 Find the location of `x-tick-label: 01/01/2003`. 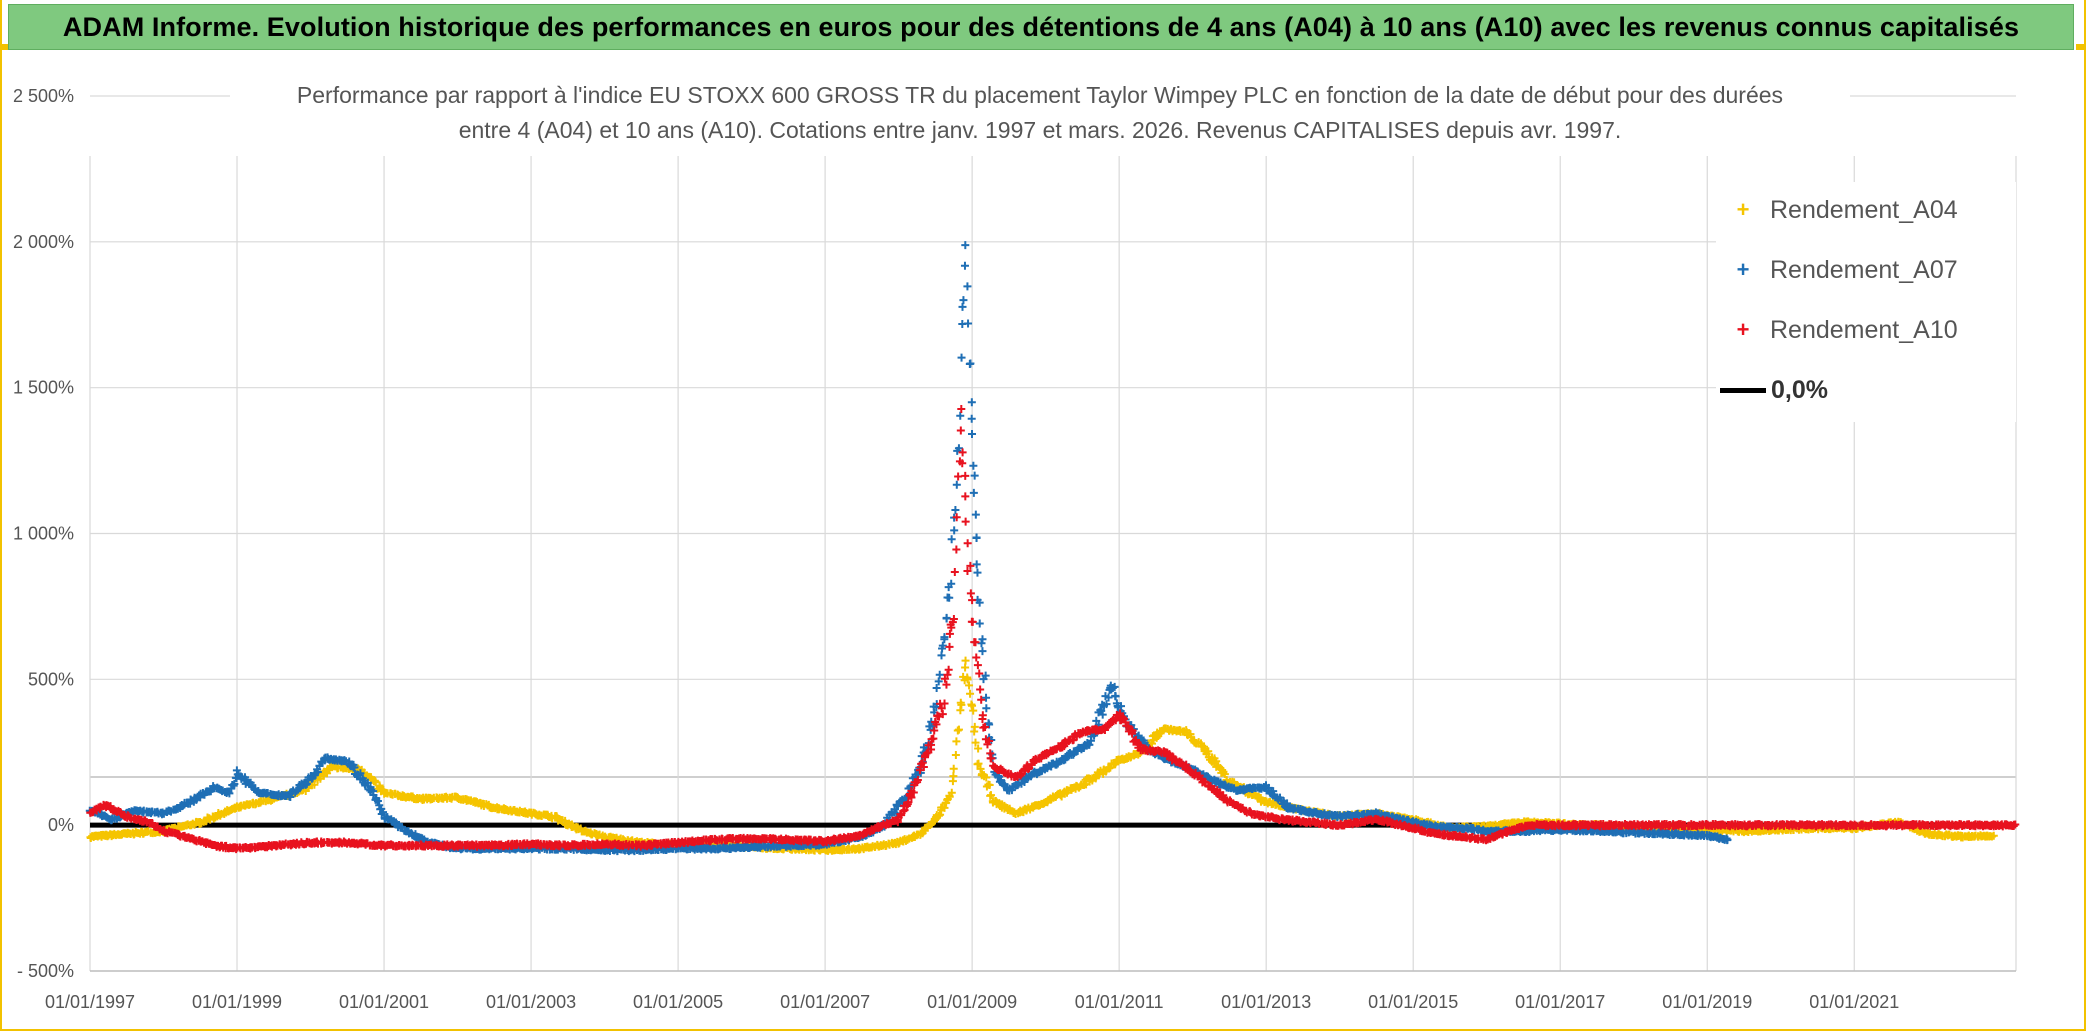

x-tick-label: 01/01/2003 is located at coordinates (531, 1002).